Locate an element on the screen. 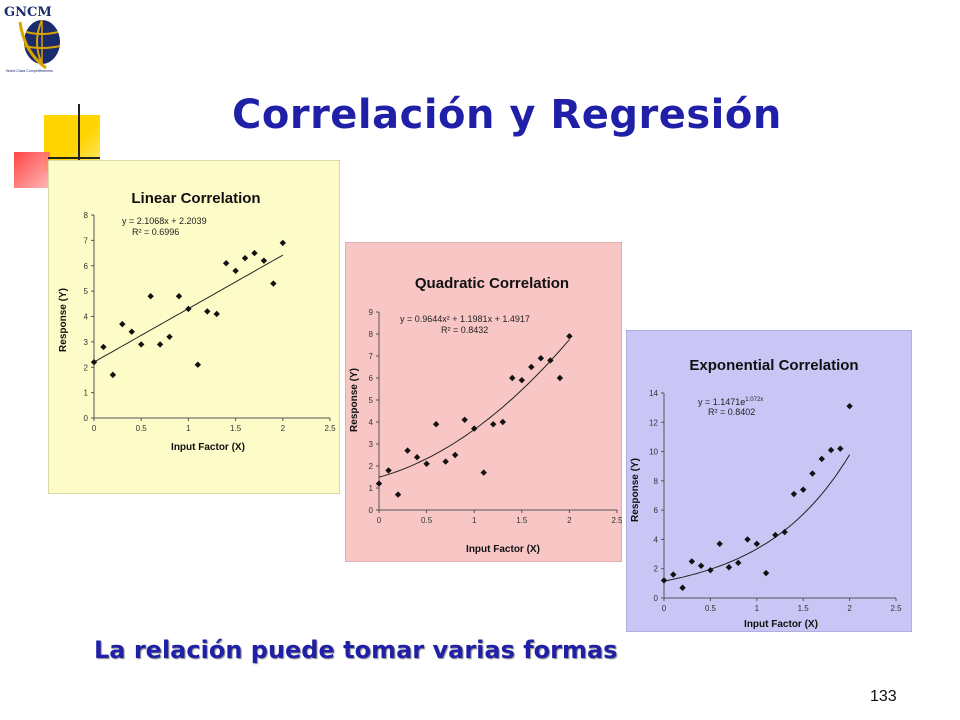 This screenshot has width=960, height=720. quadratic-chart-r2: R² = 0.8432 is located at coordinates (464, 330).